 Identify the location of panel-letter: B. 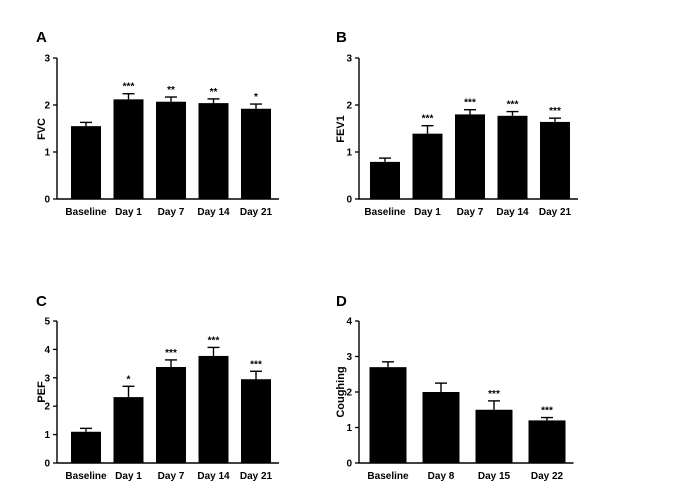
(341, 37).